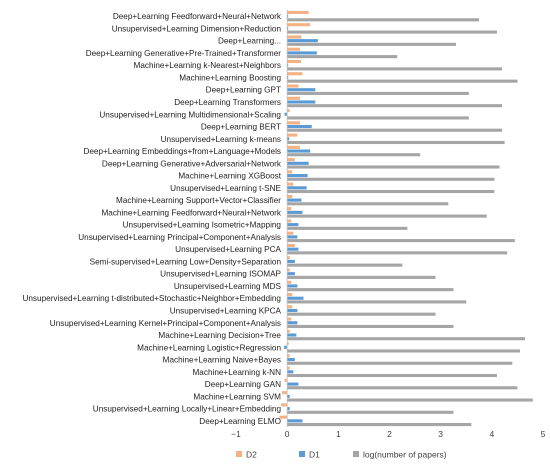 Image resolution: width=550 pixels, height=464 pixels. What do you see at coordinates (240, 421) in the screenshot?
I see `category-label: Deep+Learning ELMO` at bounding box center [240, 421].